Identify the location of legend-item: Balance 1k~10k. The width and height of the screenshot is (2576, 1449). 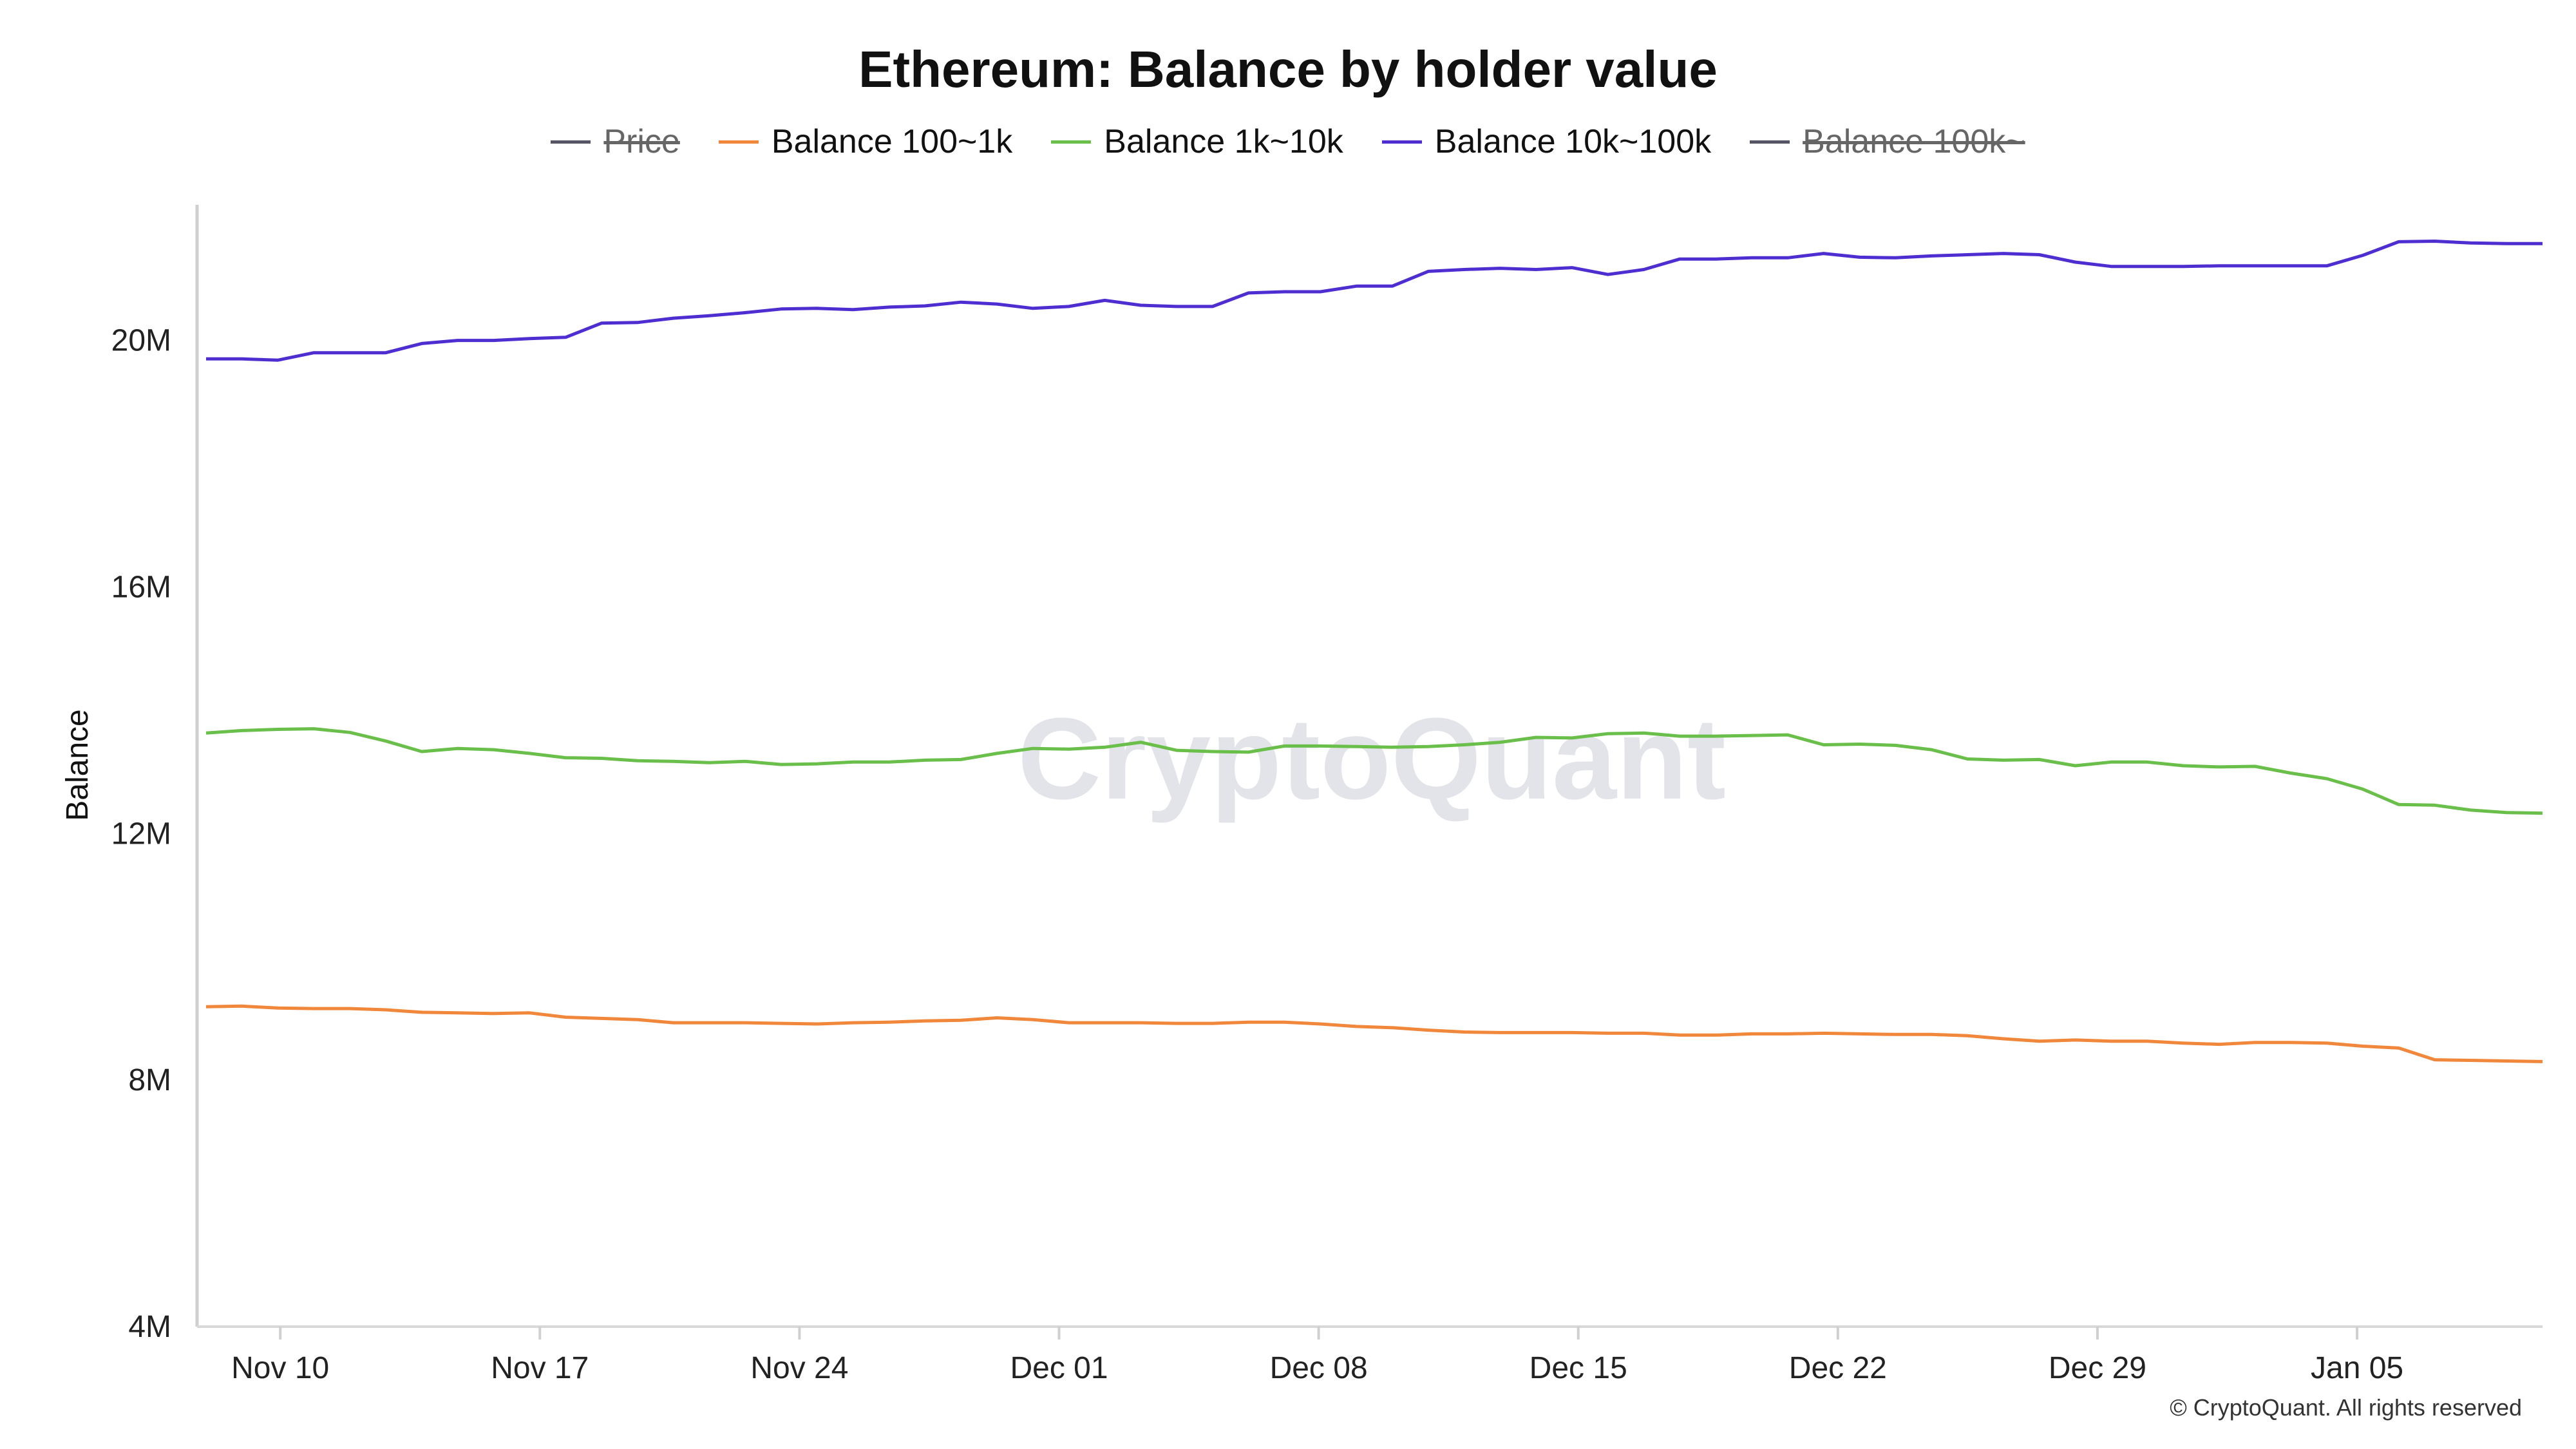
(1197, 141).